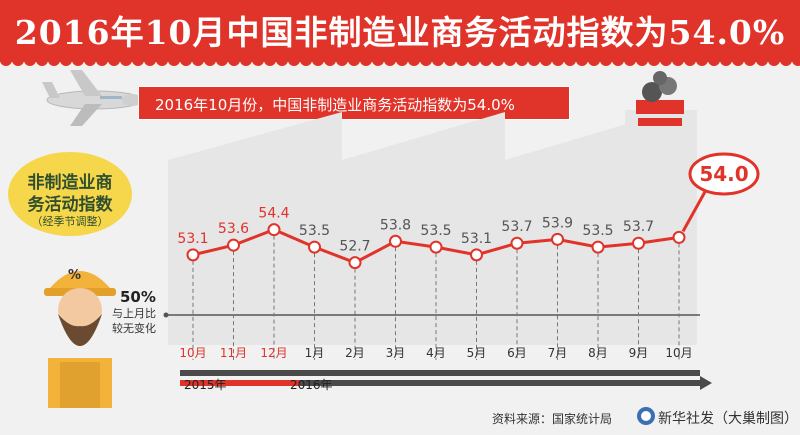  What do you see at coordinates (558, 353) in the screenshot?
I see `x-tick-label: 7月` at bounding box center [558, 353].